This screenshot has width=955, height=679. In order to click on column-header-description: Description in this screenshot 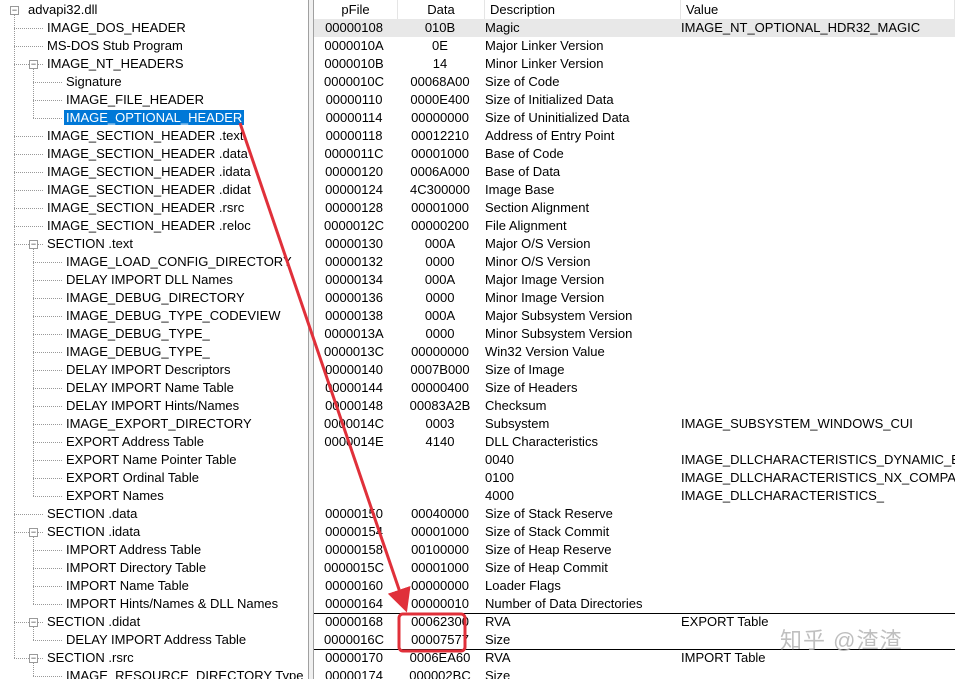, I will do `click(583, 10)`.